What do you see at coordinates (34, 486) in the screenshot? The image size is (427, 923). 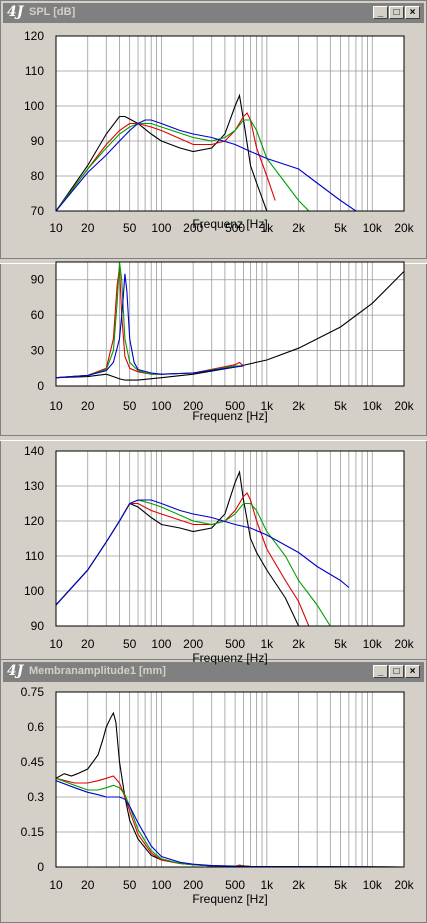 I see `y-tick-label: 130` at bounding box center [34, 486].